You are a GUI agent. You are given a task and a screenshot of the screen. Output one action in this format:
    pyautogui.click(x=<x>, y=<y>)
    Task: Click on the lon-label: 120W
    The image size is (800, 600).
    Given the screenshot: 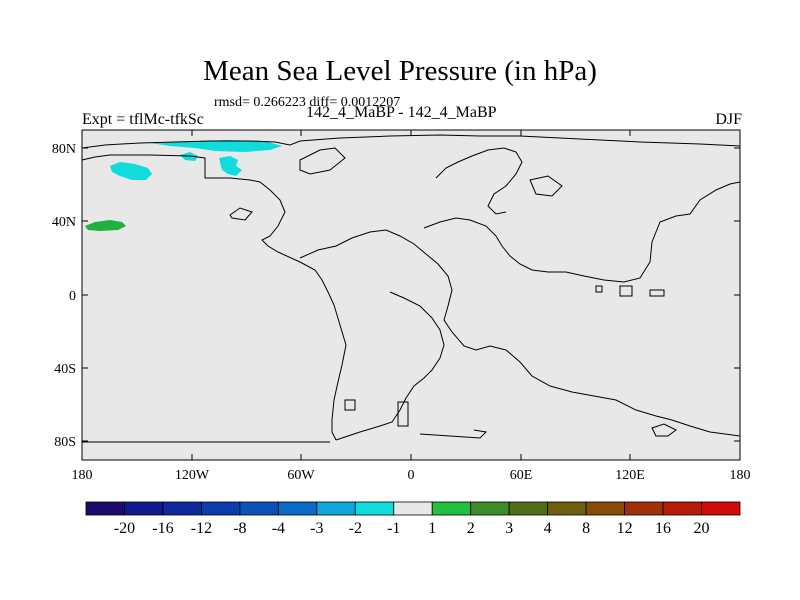 What is the action you would take?
    pyautogui.click(x=192, y=475)
    